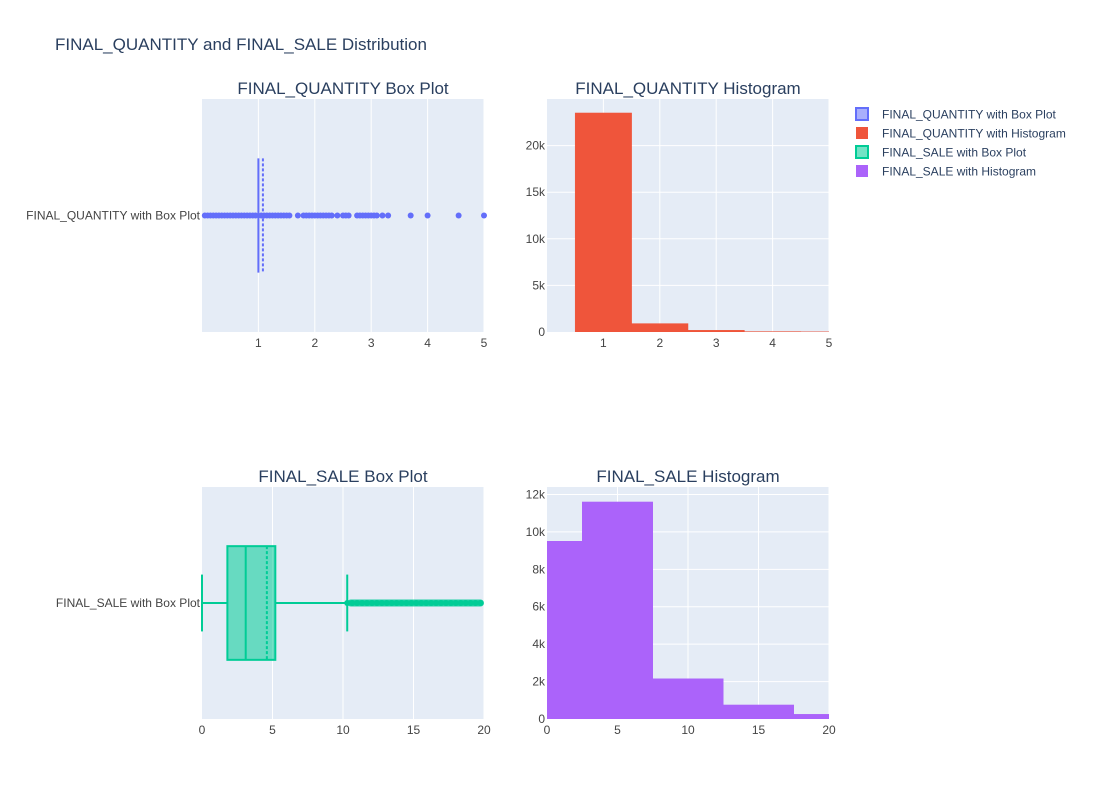 This screenshot has width=1101, height=800. Describe the element at coordinates (687, 476) in the screenshot. I see `subplot-title: FINAL_SALE Histogram` at that location.